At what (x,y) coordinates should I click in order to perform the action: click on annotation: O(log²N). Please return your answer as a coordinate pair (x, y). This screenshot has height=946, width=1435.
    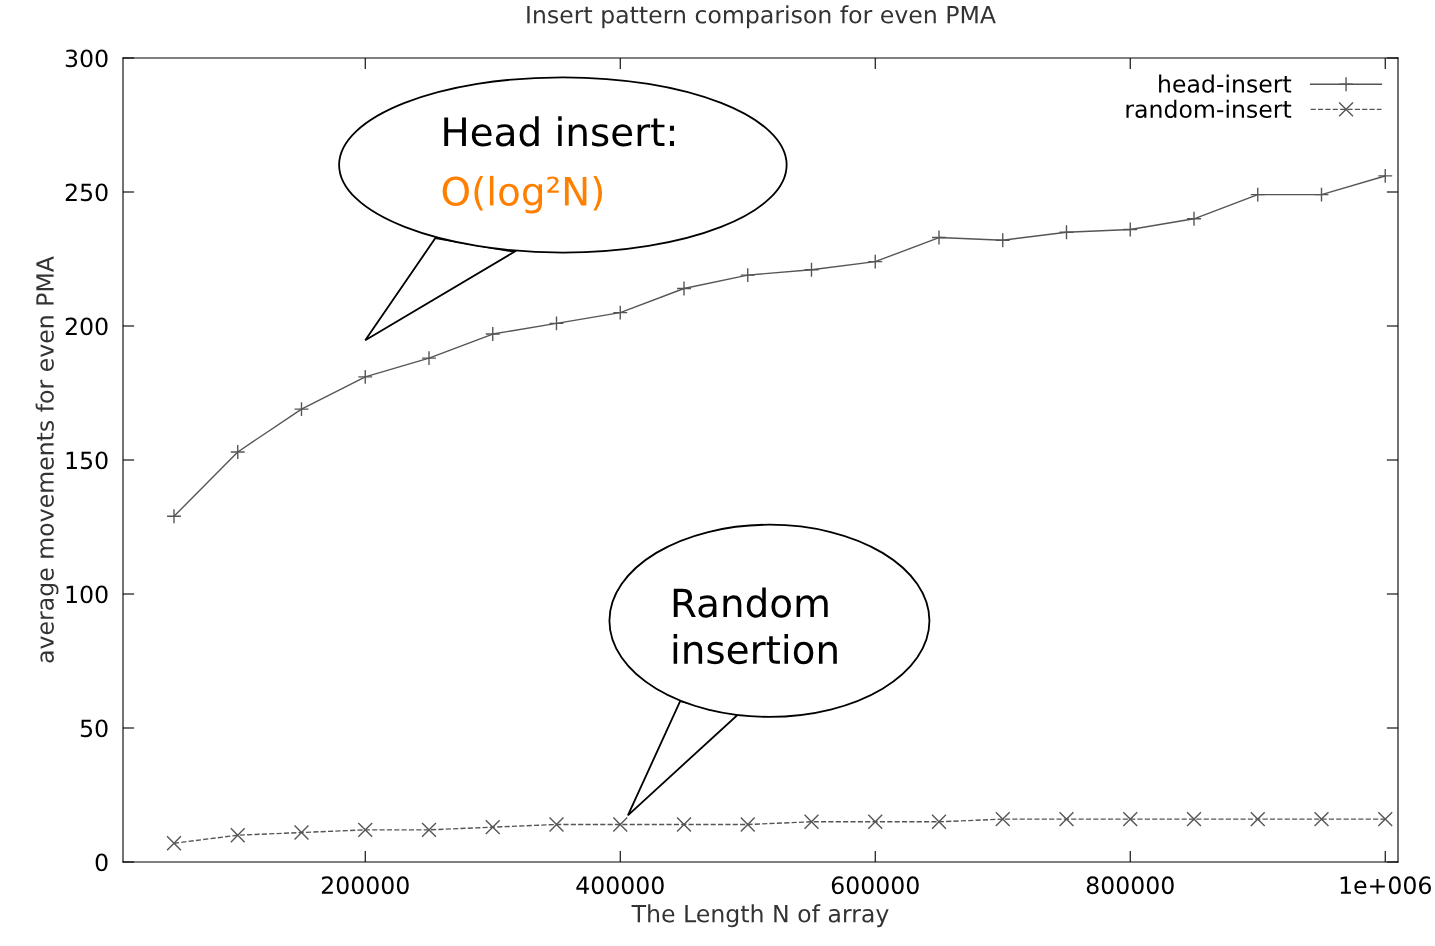
    Looking at the image, I should click on (522, 194).